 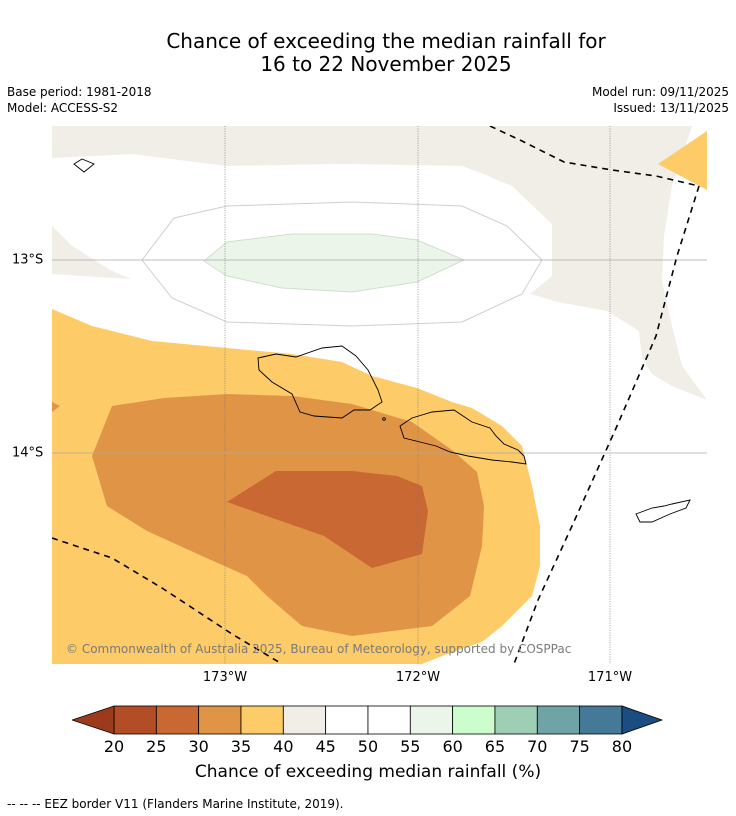 I want to click on meta-left: Base period: 1981-2018 Model: ACCESS-S2, so click(x=79, y=100).